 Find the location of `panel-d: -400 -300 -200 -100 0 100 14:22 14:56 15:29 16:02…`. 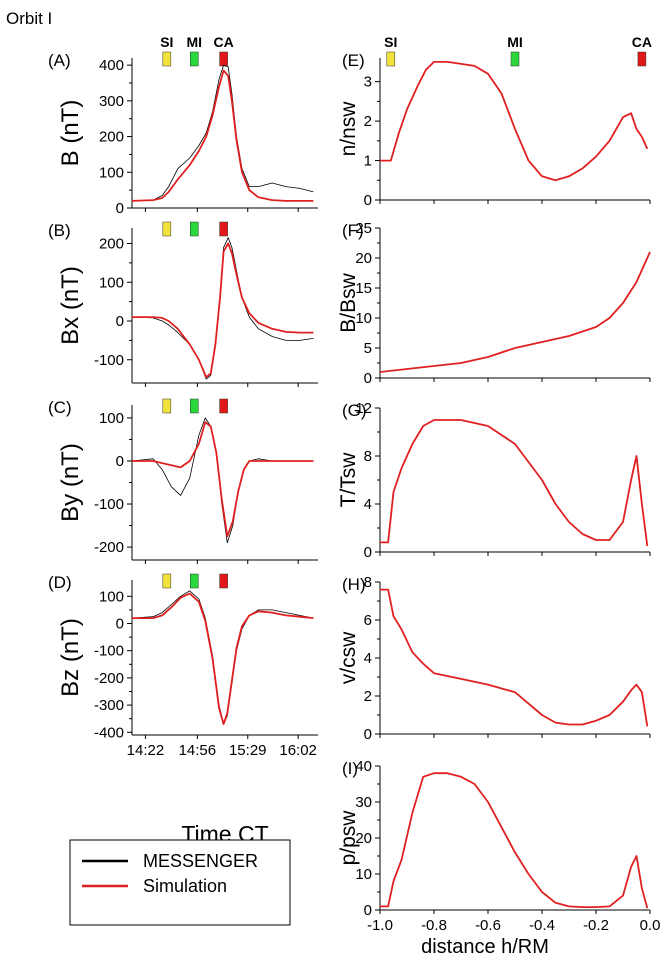

panel-d: -400 -300 -200 -100 0 100 14:22 14:56 15:29 16:02… is located at coordinates (183, 666).